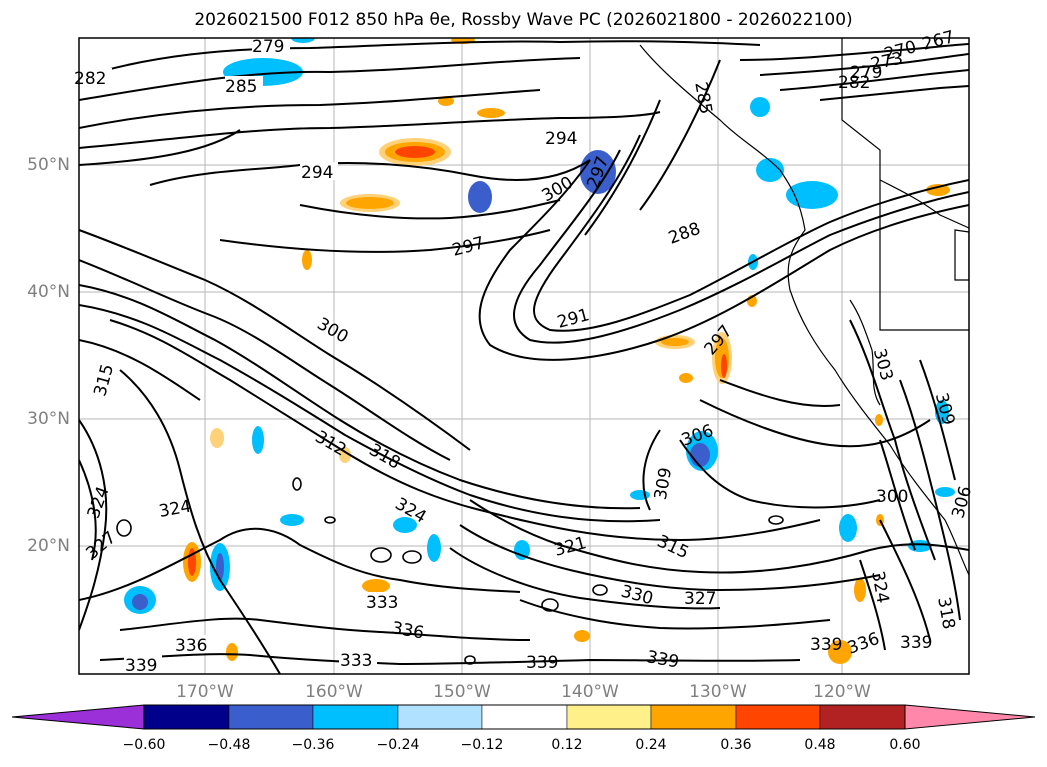 The image size is (1047, 767). Describe the element at coordinates (48, 419) in the screenshot. I see `lat-label-30n: 30°N` at that location.